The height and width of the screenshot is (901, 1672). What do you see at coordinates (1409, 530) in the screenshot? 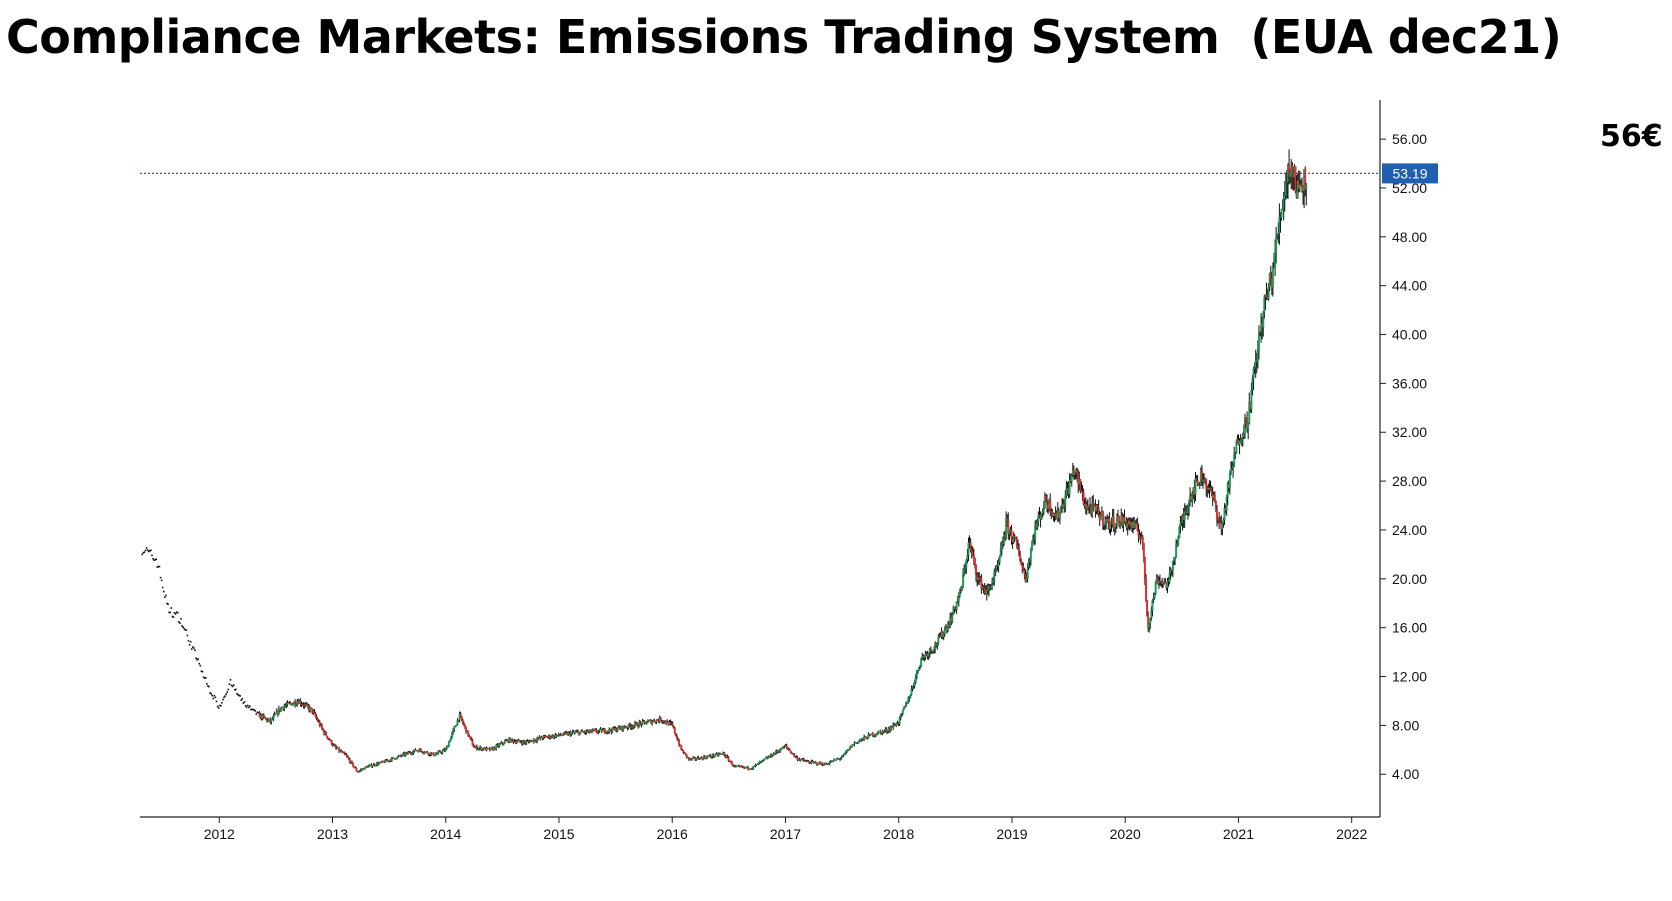
I see `y-tick-label: 24.00` at bounding box center [1409, 530].